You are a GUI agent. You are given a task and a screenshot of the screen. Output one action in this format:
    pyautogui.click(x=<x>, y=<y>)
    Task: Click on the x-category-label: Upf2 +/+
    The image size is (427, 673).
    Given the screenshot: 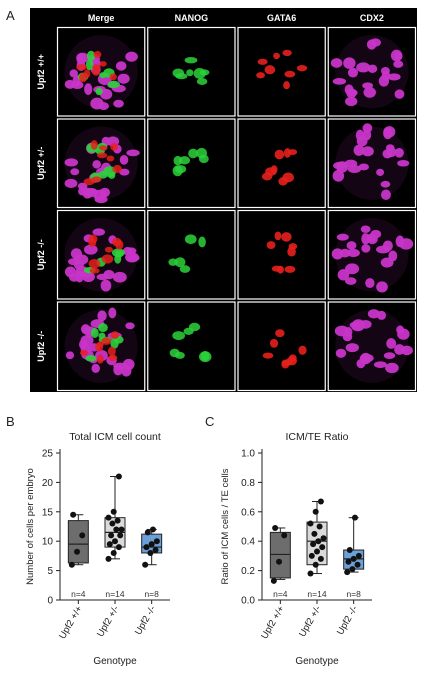 What is the action you would take?
    pyautogui.click(x=71, y=622)
    